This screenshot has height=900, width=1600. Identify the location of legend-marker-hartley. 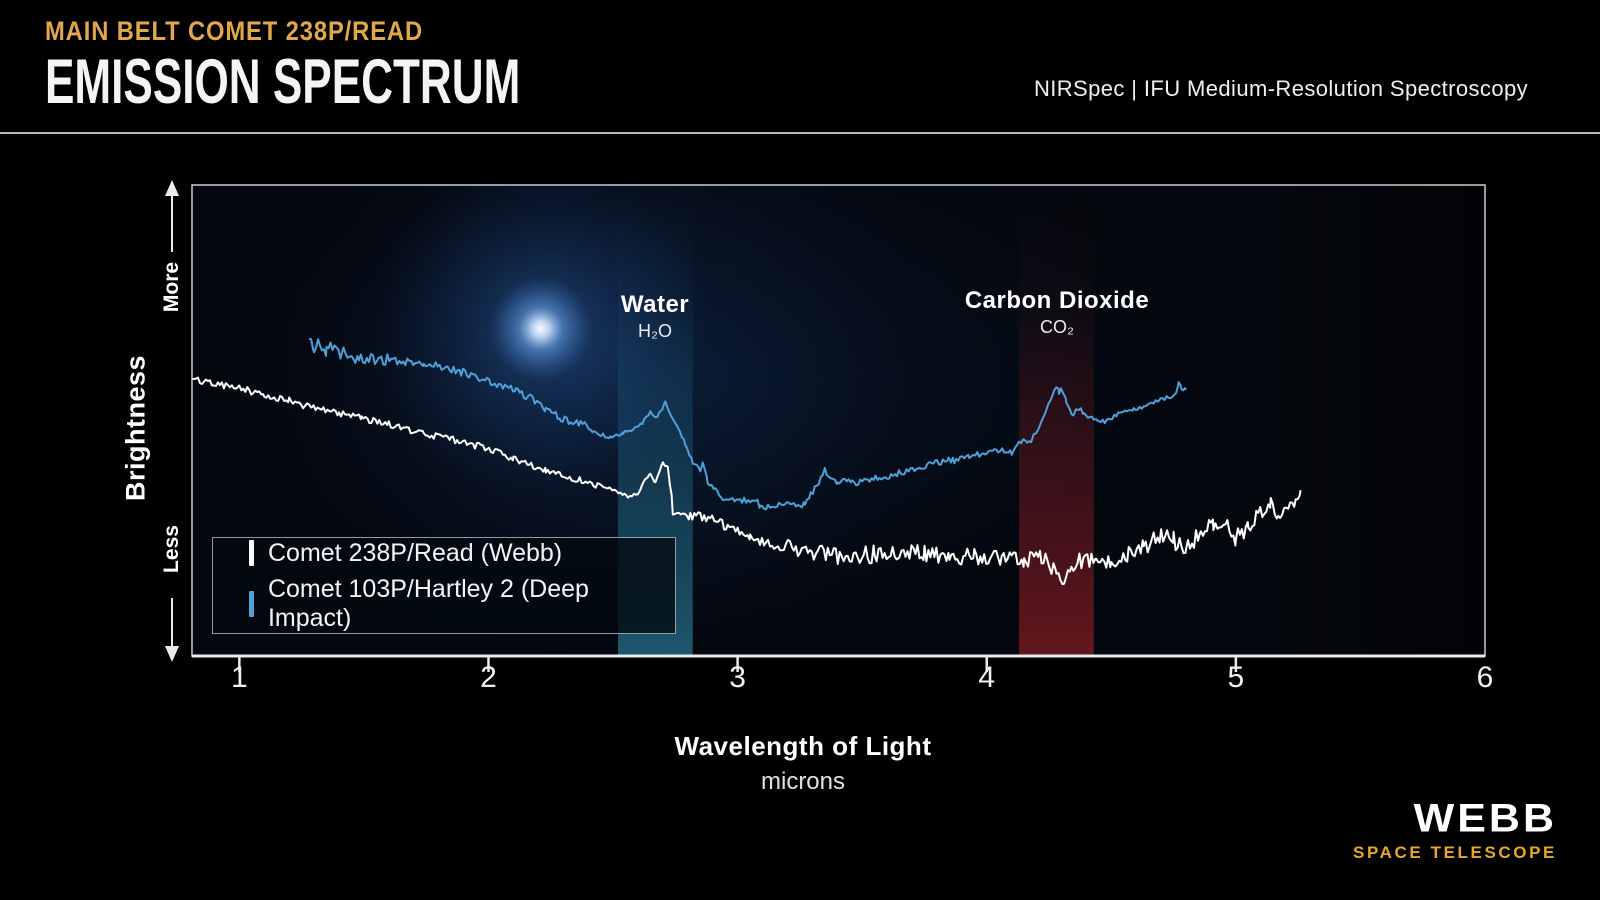
(251, 603).